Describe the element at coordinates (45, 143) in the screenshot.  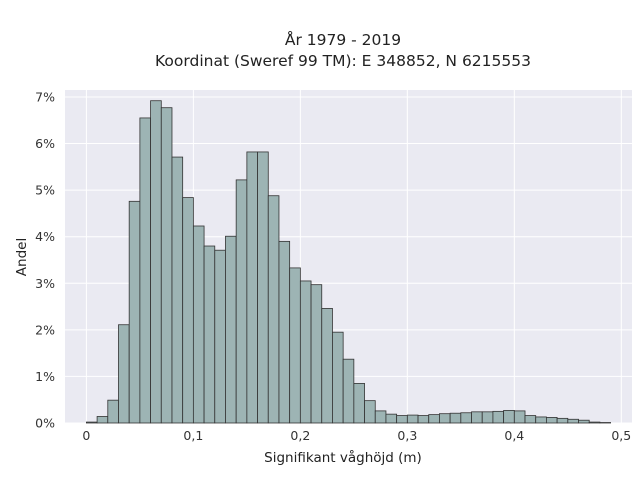
I see `y-tick-label: 6%` at that location.